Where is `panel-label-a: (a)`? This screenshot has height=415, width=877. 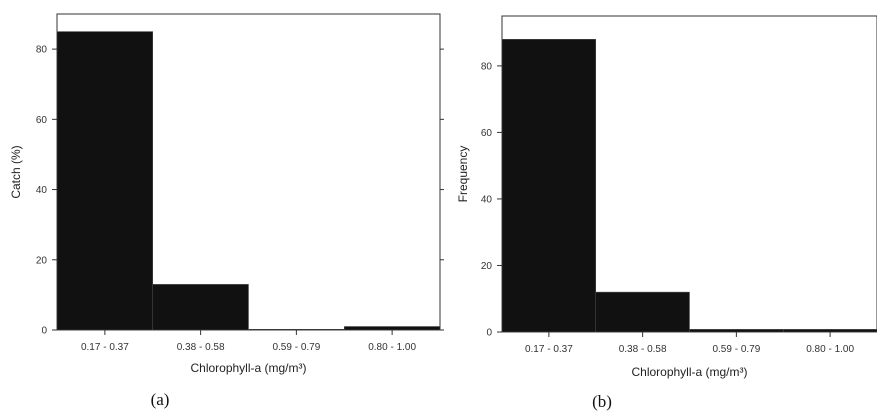
panel-label-a: (a) is located at coordinates (160, 399).